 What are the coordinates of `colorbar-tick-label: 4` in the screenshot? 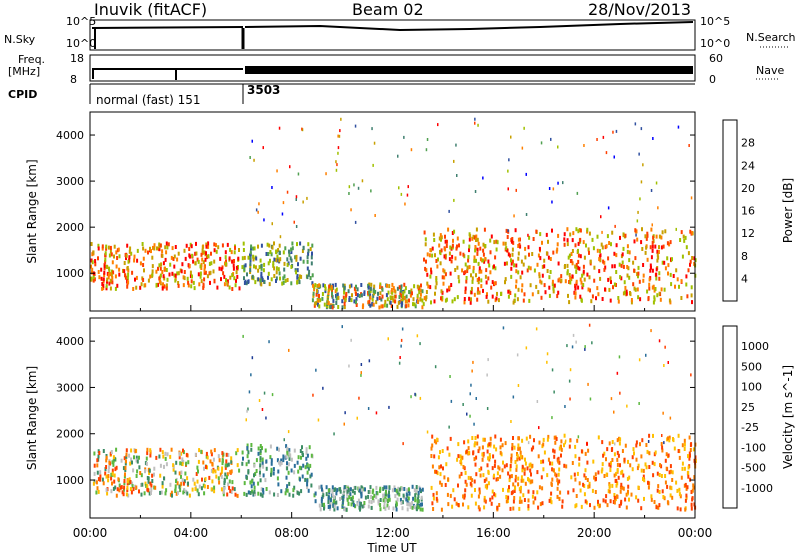 It's located at (744, 278).